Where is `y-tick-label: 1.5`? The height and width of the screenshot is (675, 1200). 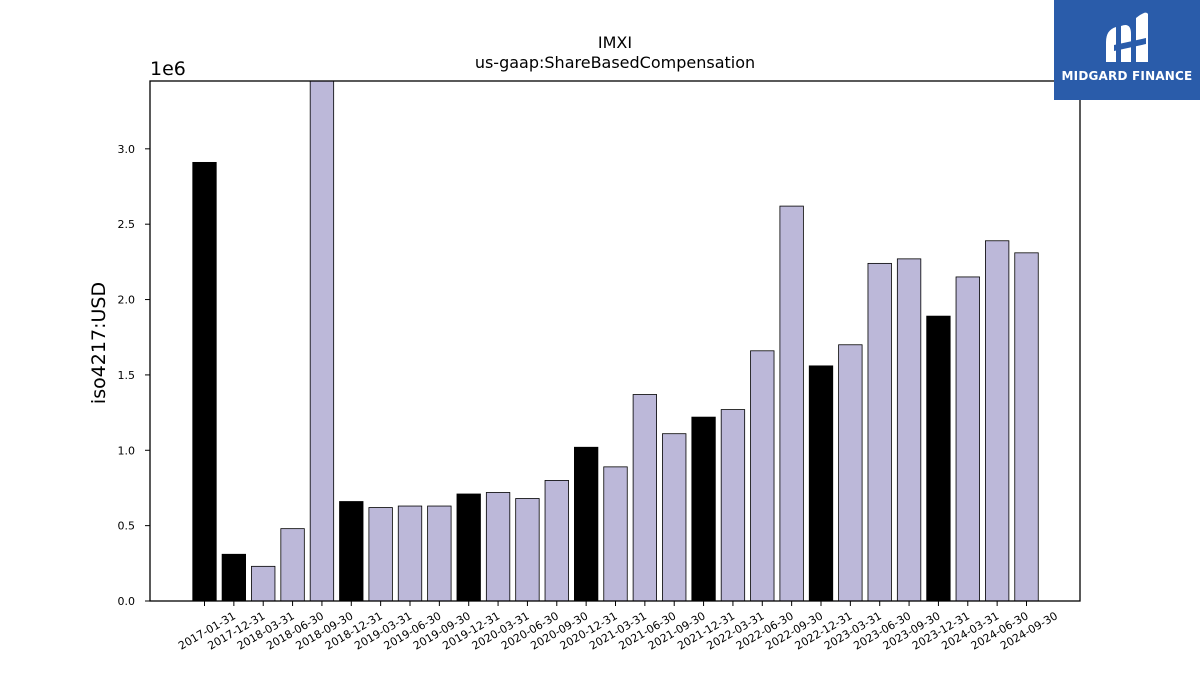 y-tick-label: 1.5 is located at coordinates (127, 375).